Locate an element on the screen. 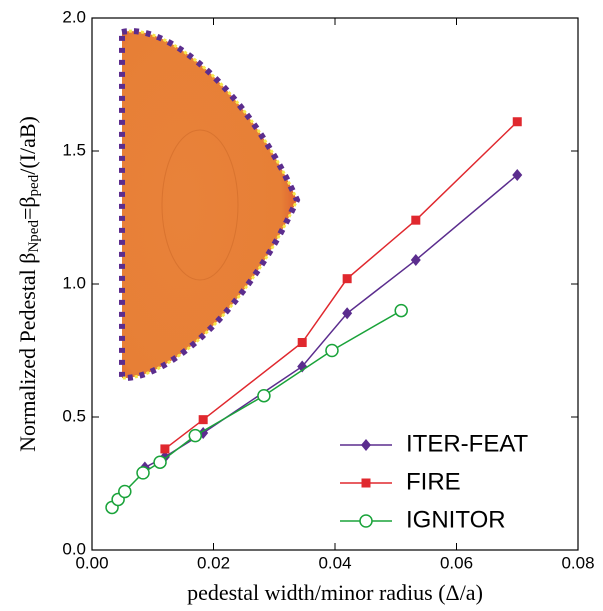 Image resolution: width=603 pixels, height=611 pixels. y-tick-label: 1.0 is located at coordinates (74, 282).